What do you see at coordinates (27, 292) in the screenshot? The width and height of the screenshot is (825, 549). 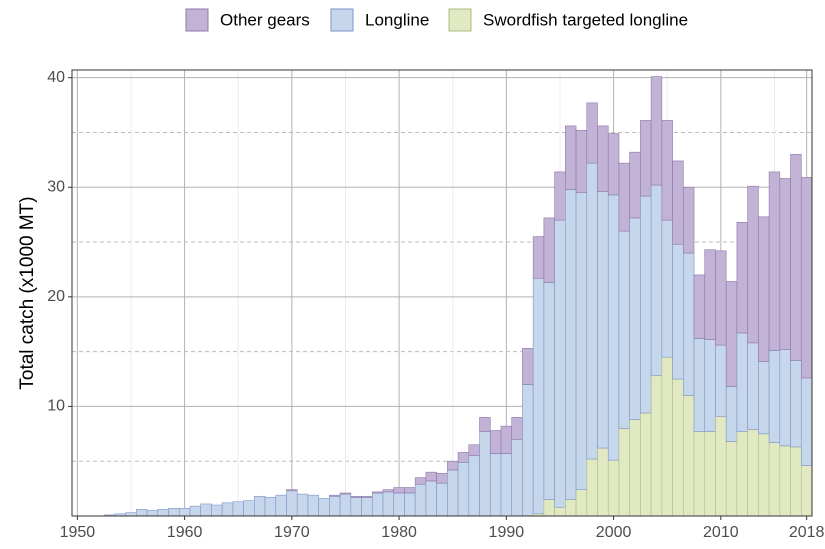 I see `y-axis-label: Total catch (x1000 MT)` at bounding box center [27, 292].